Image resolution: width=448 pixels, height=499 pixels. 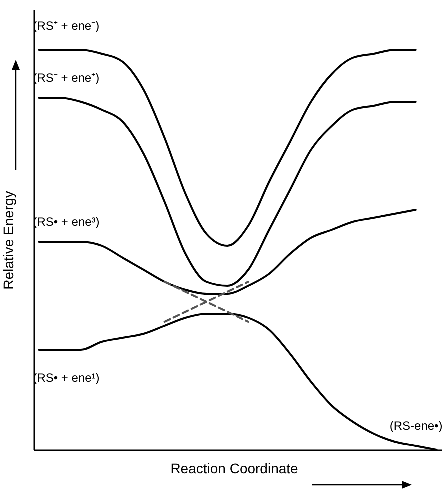 I want to click on y-axis-title: Relative Energy, so click(x=8, y=240).